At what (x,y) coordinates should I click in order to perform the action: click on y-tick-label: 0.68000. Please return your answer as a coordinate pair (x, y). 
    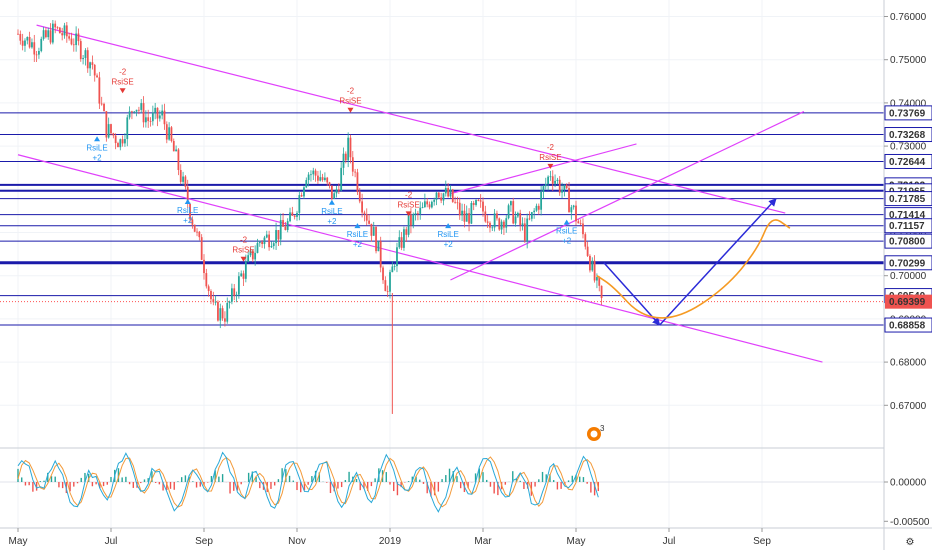
    Looking at the image, I should click on (908, 363).